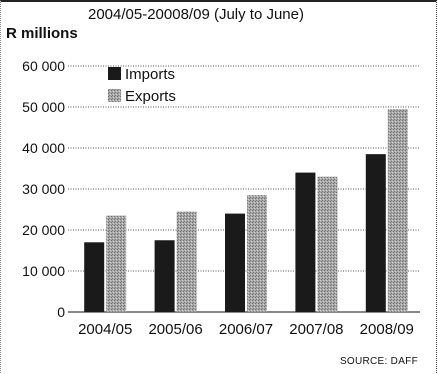  I want to click on x-tick-label: 2004/05, so click(105, 329).